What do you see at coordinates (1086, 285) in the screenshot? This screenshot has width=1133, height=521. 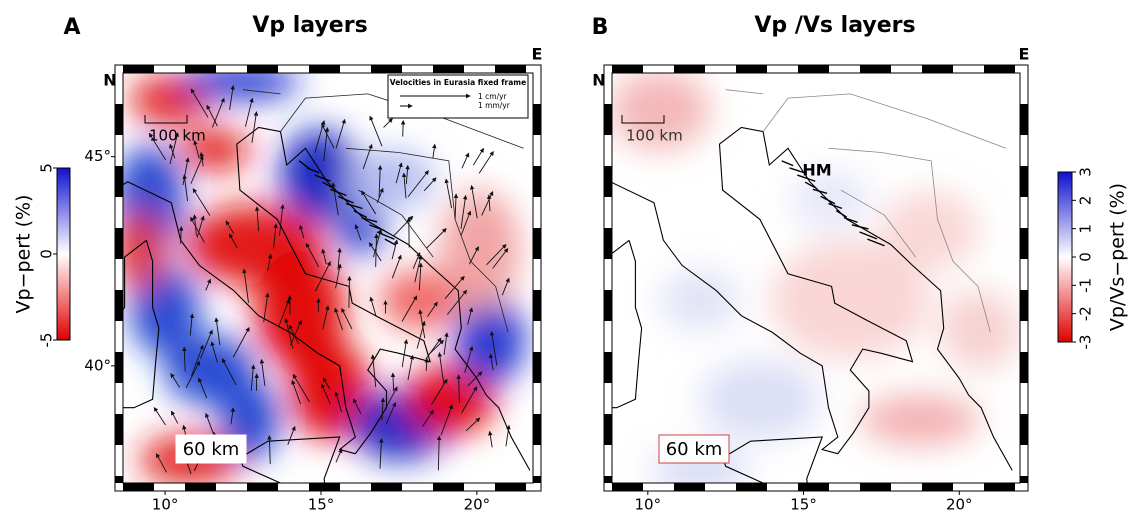 I see `colorbar-tick-label: -1` at bounding box center [1086, 285].